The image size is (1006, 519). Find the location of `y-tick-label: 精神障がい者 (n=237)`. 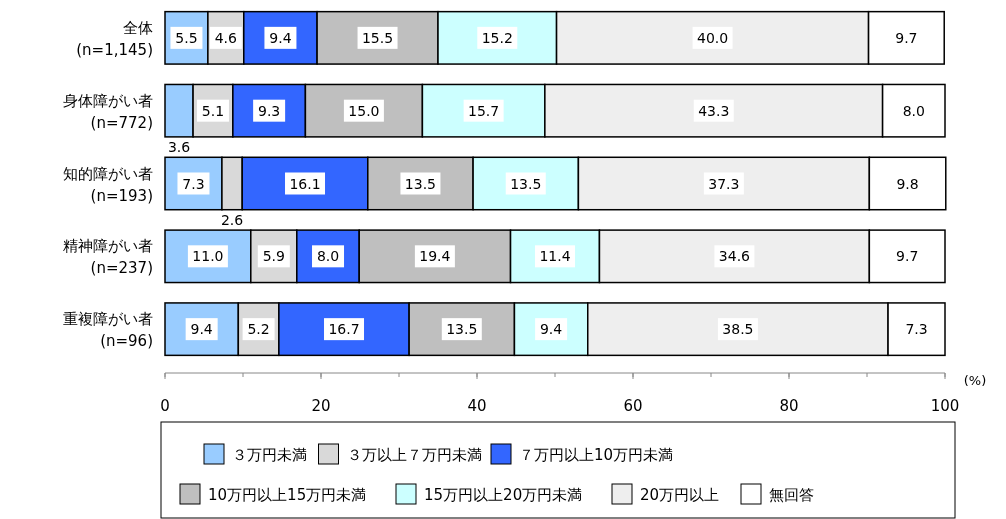

y-tick-label: 精神障がい者 (n=237) is located at coordinates (108, 257).